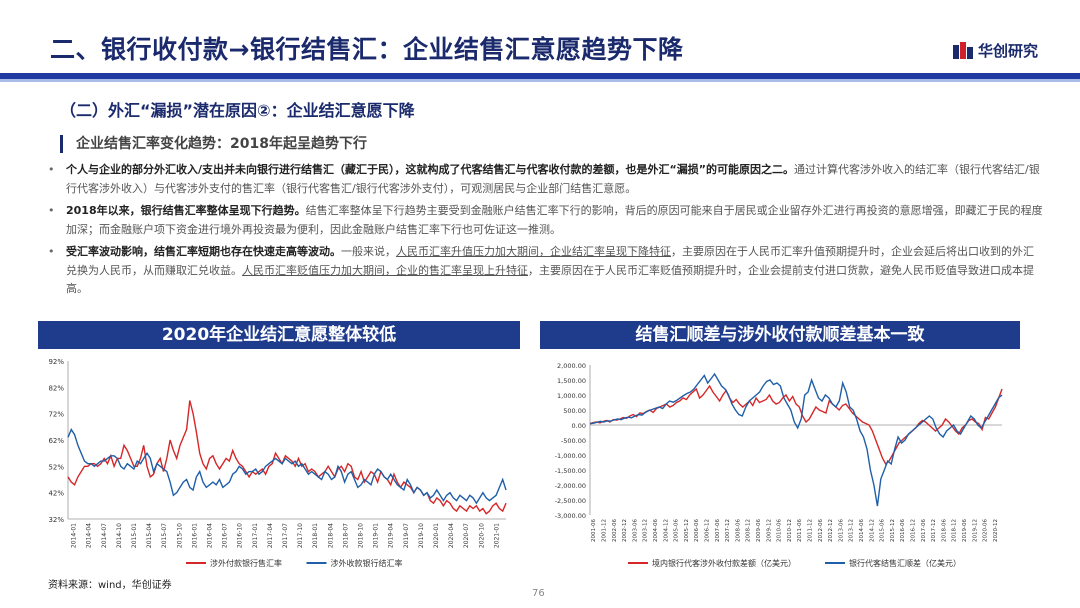 The height and width of the screenshot is (608, 1080). Describe the element at coordinates (570, 516) in the screenshot. I see `y-tick-label: -3,000.00` at that location.